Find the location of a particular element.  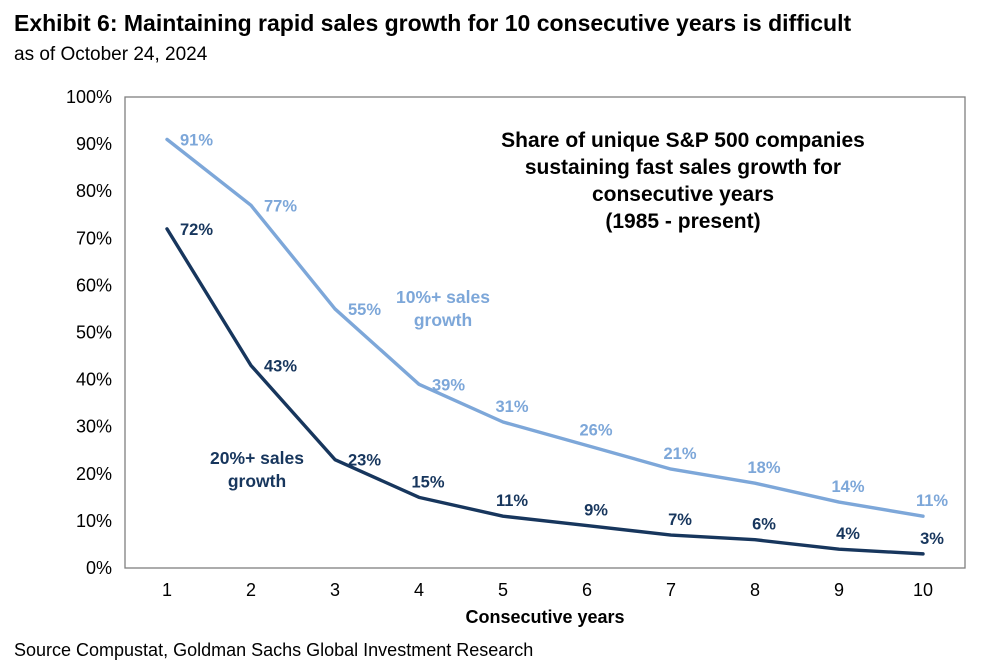

y-axis-tick-label: 100% is located at coordinates (89, 97).